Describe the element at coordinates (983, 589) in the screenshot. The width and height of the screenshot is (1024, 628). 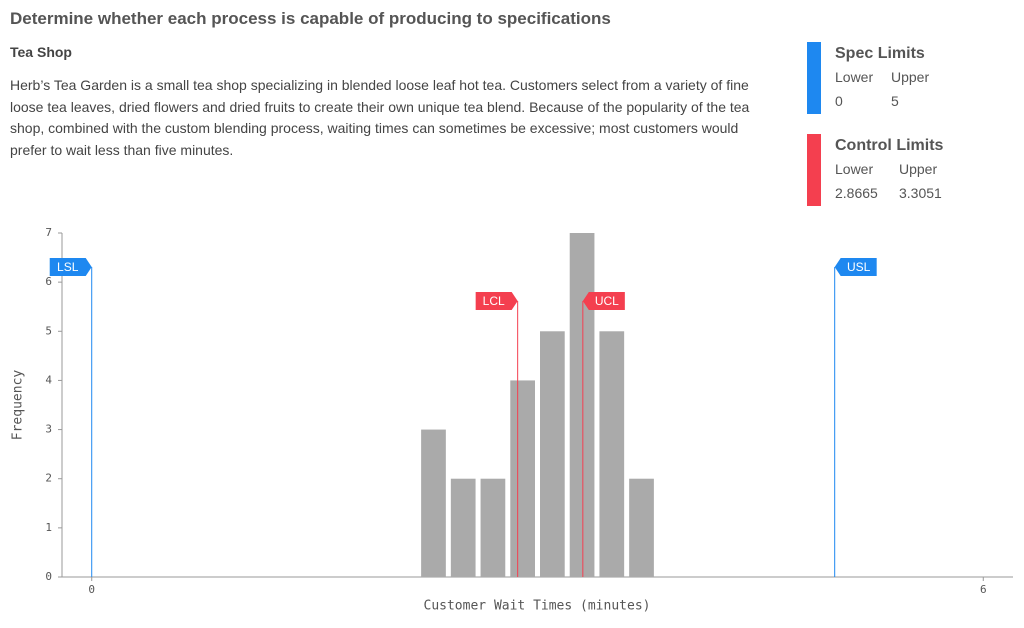
I see `x-tick-label: 6` at that location.